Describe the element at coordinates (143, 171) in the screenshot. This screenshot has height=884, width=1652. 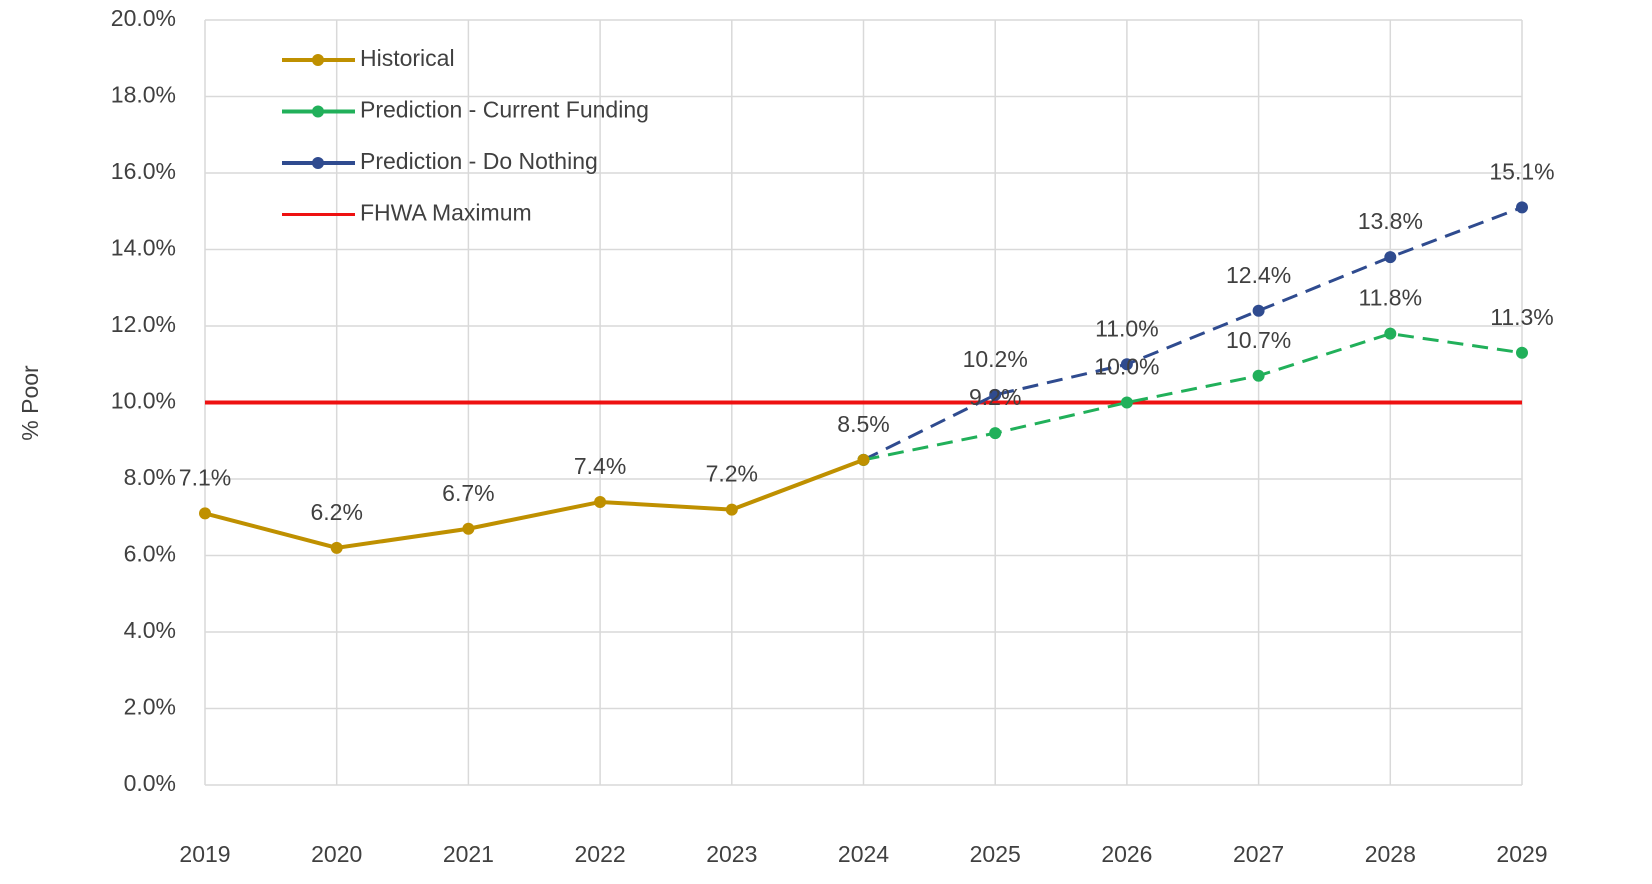
I see `y-tick-label: 16.0%` at that location.